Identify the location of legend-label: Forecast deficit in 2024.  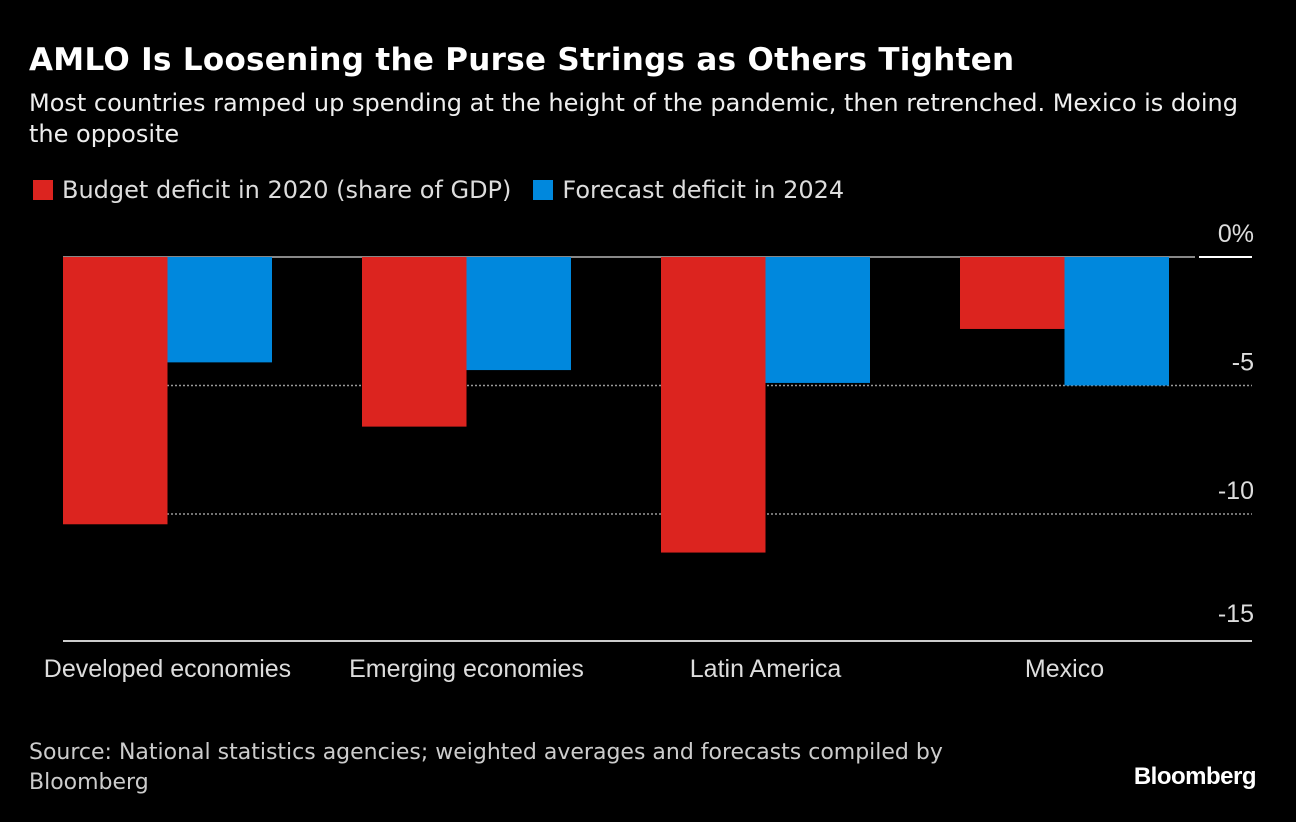
(703, 190).